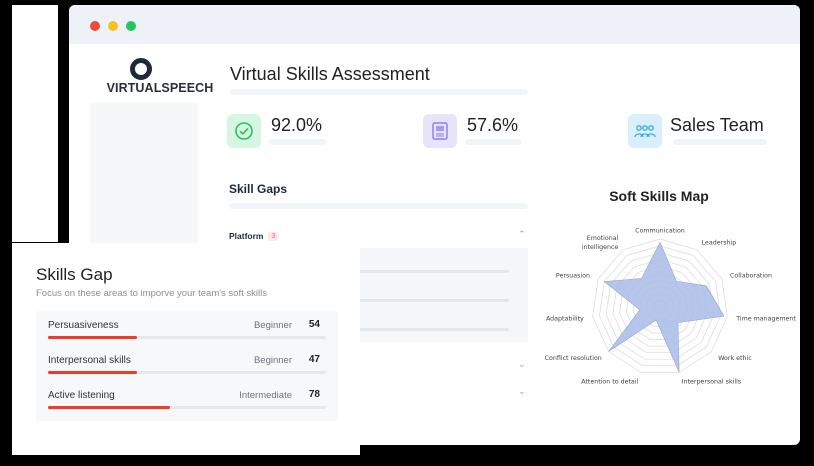 This screenshot has width=814, height=466. What do you see at coordinates (573, 358) in the screenshot?
I see `radar-axis-label: Conflict resolution` at bounding box center [573, 358].